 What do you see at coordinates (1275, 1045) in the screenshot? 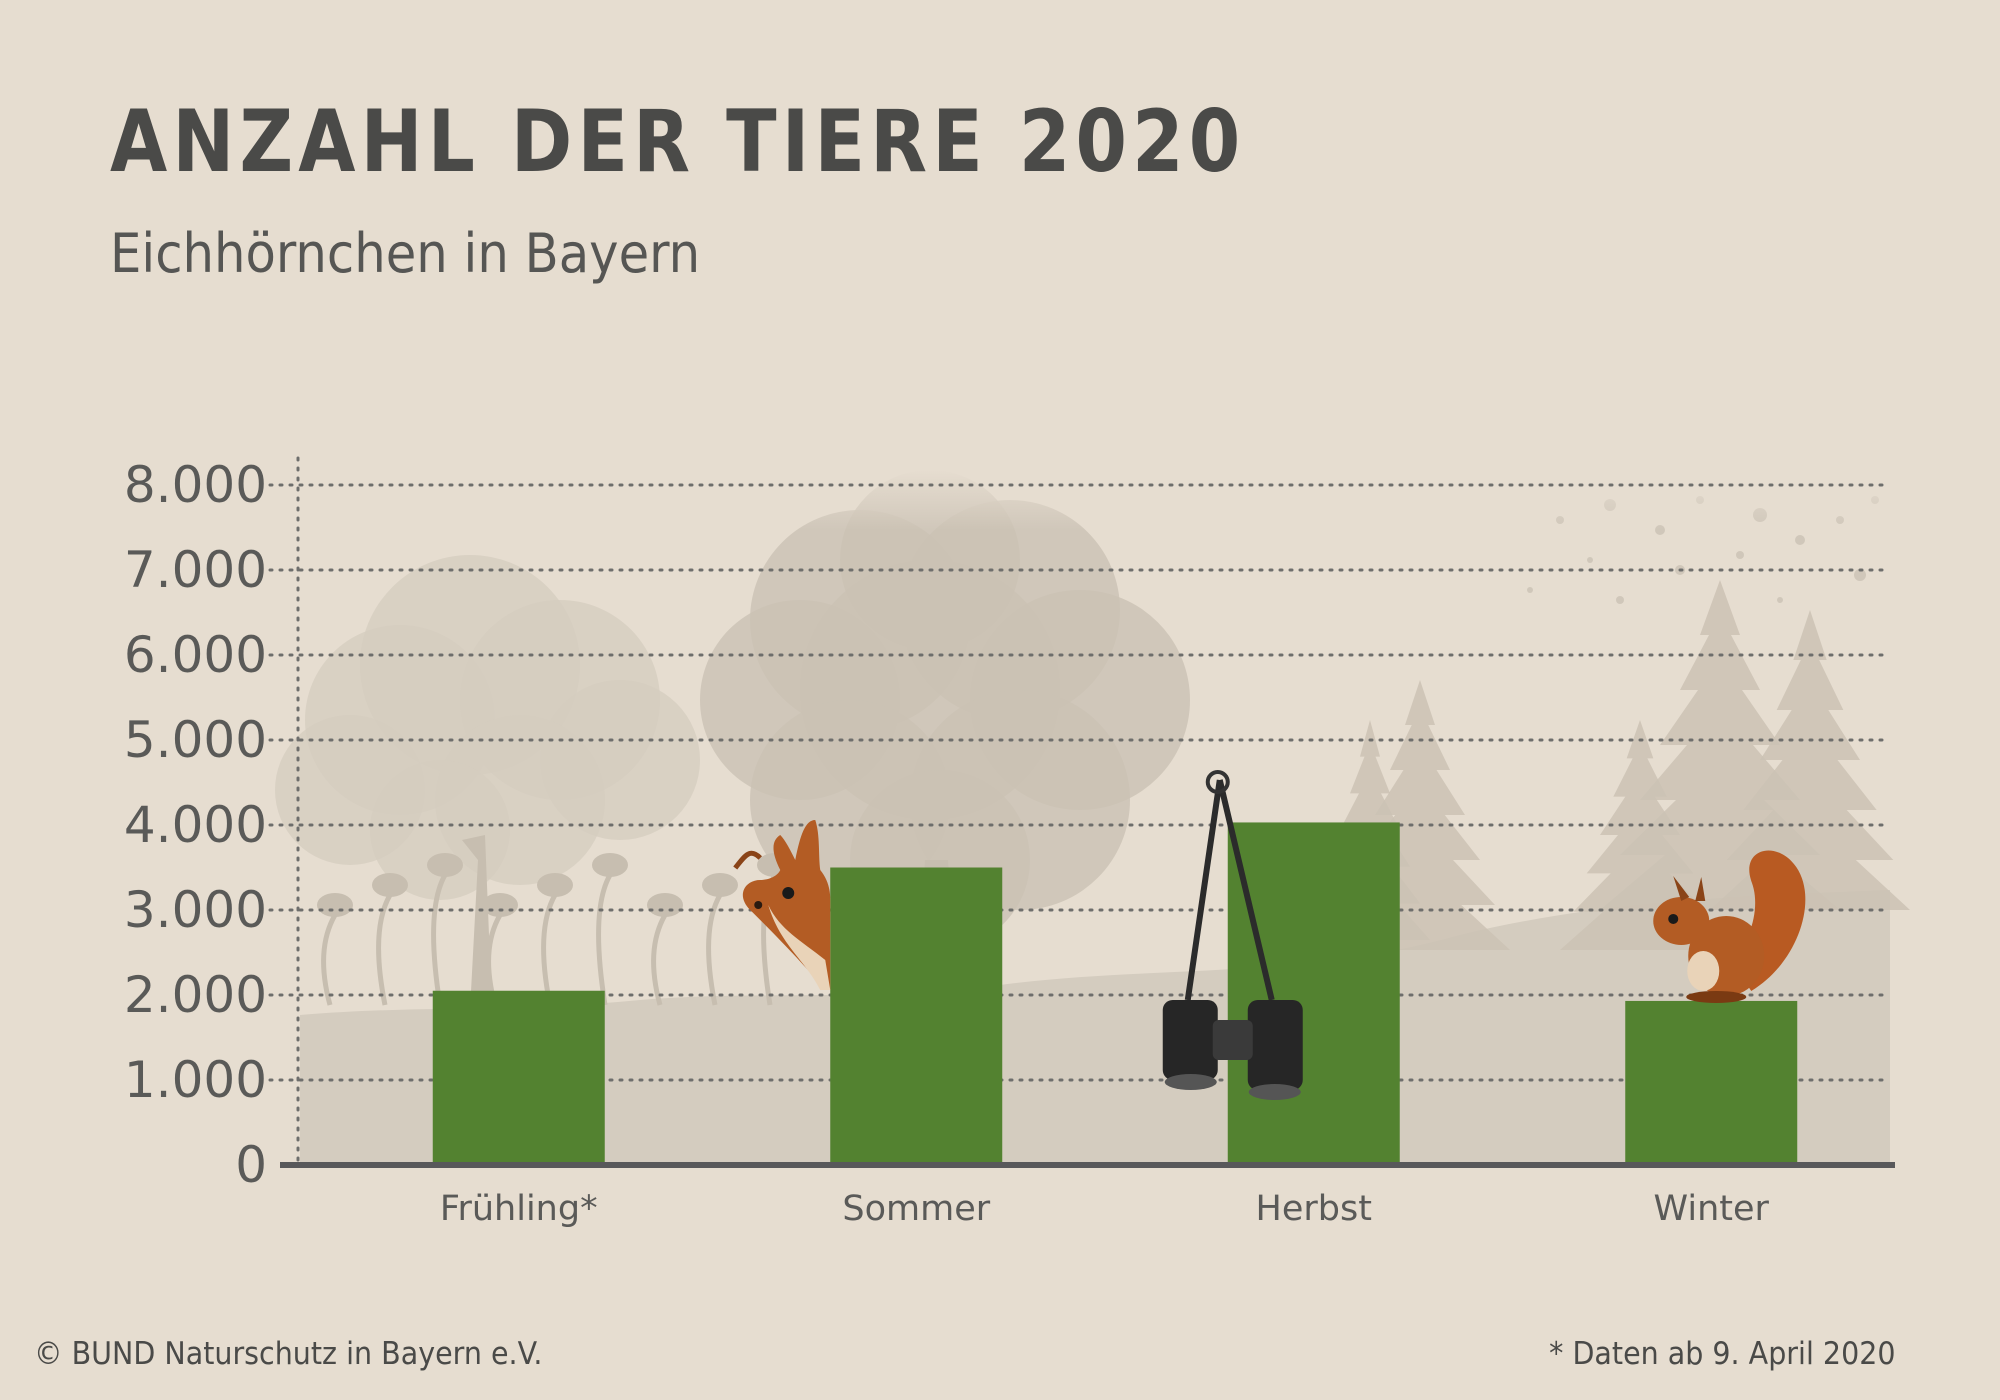
I see `binoculars-right-barrel` at bounding box center [1275, 1045].